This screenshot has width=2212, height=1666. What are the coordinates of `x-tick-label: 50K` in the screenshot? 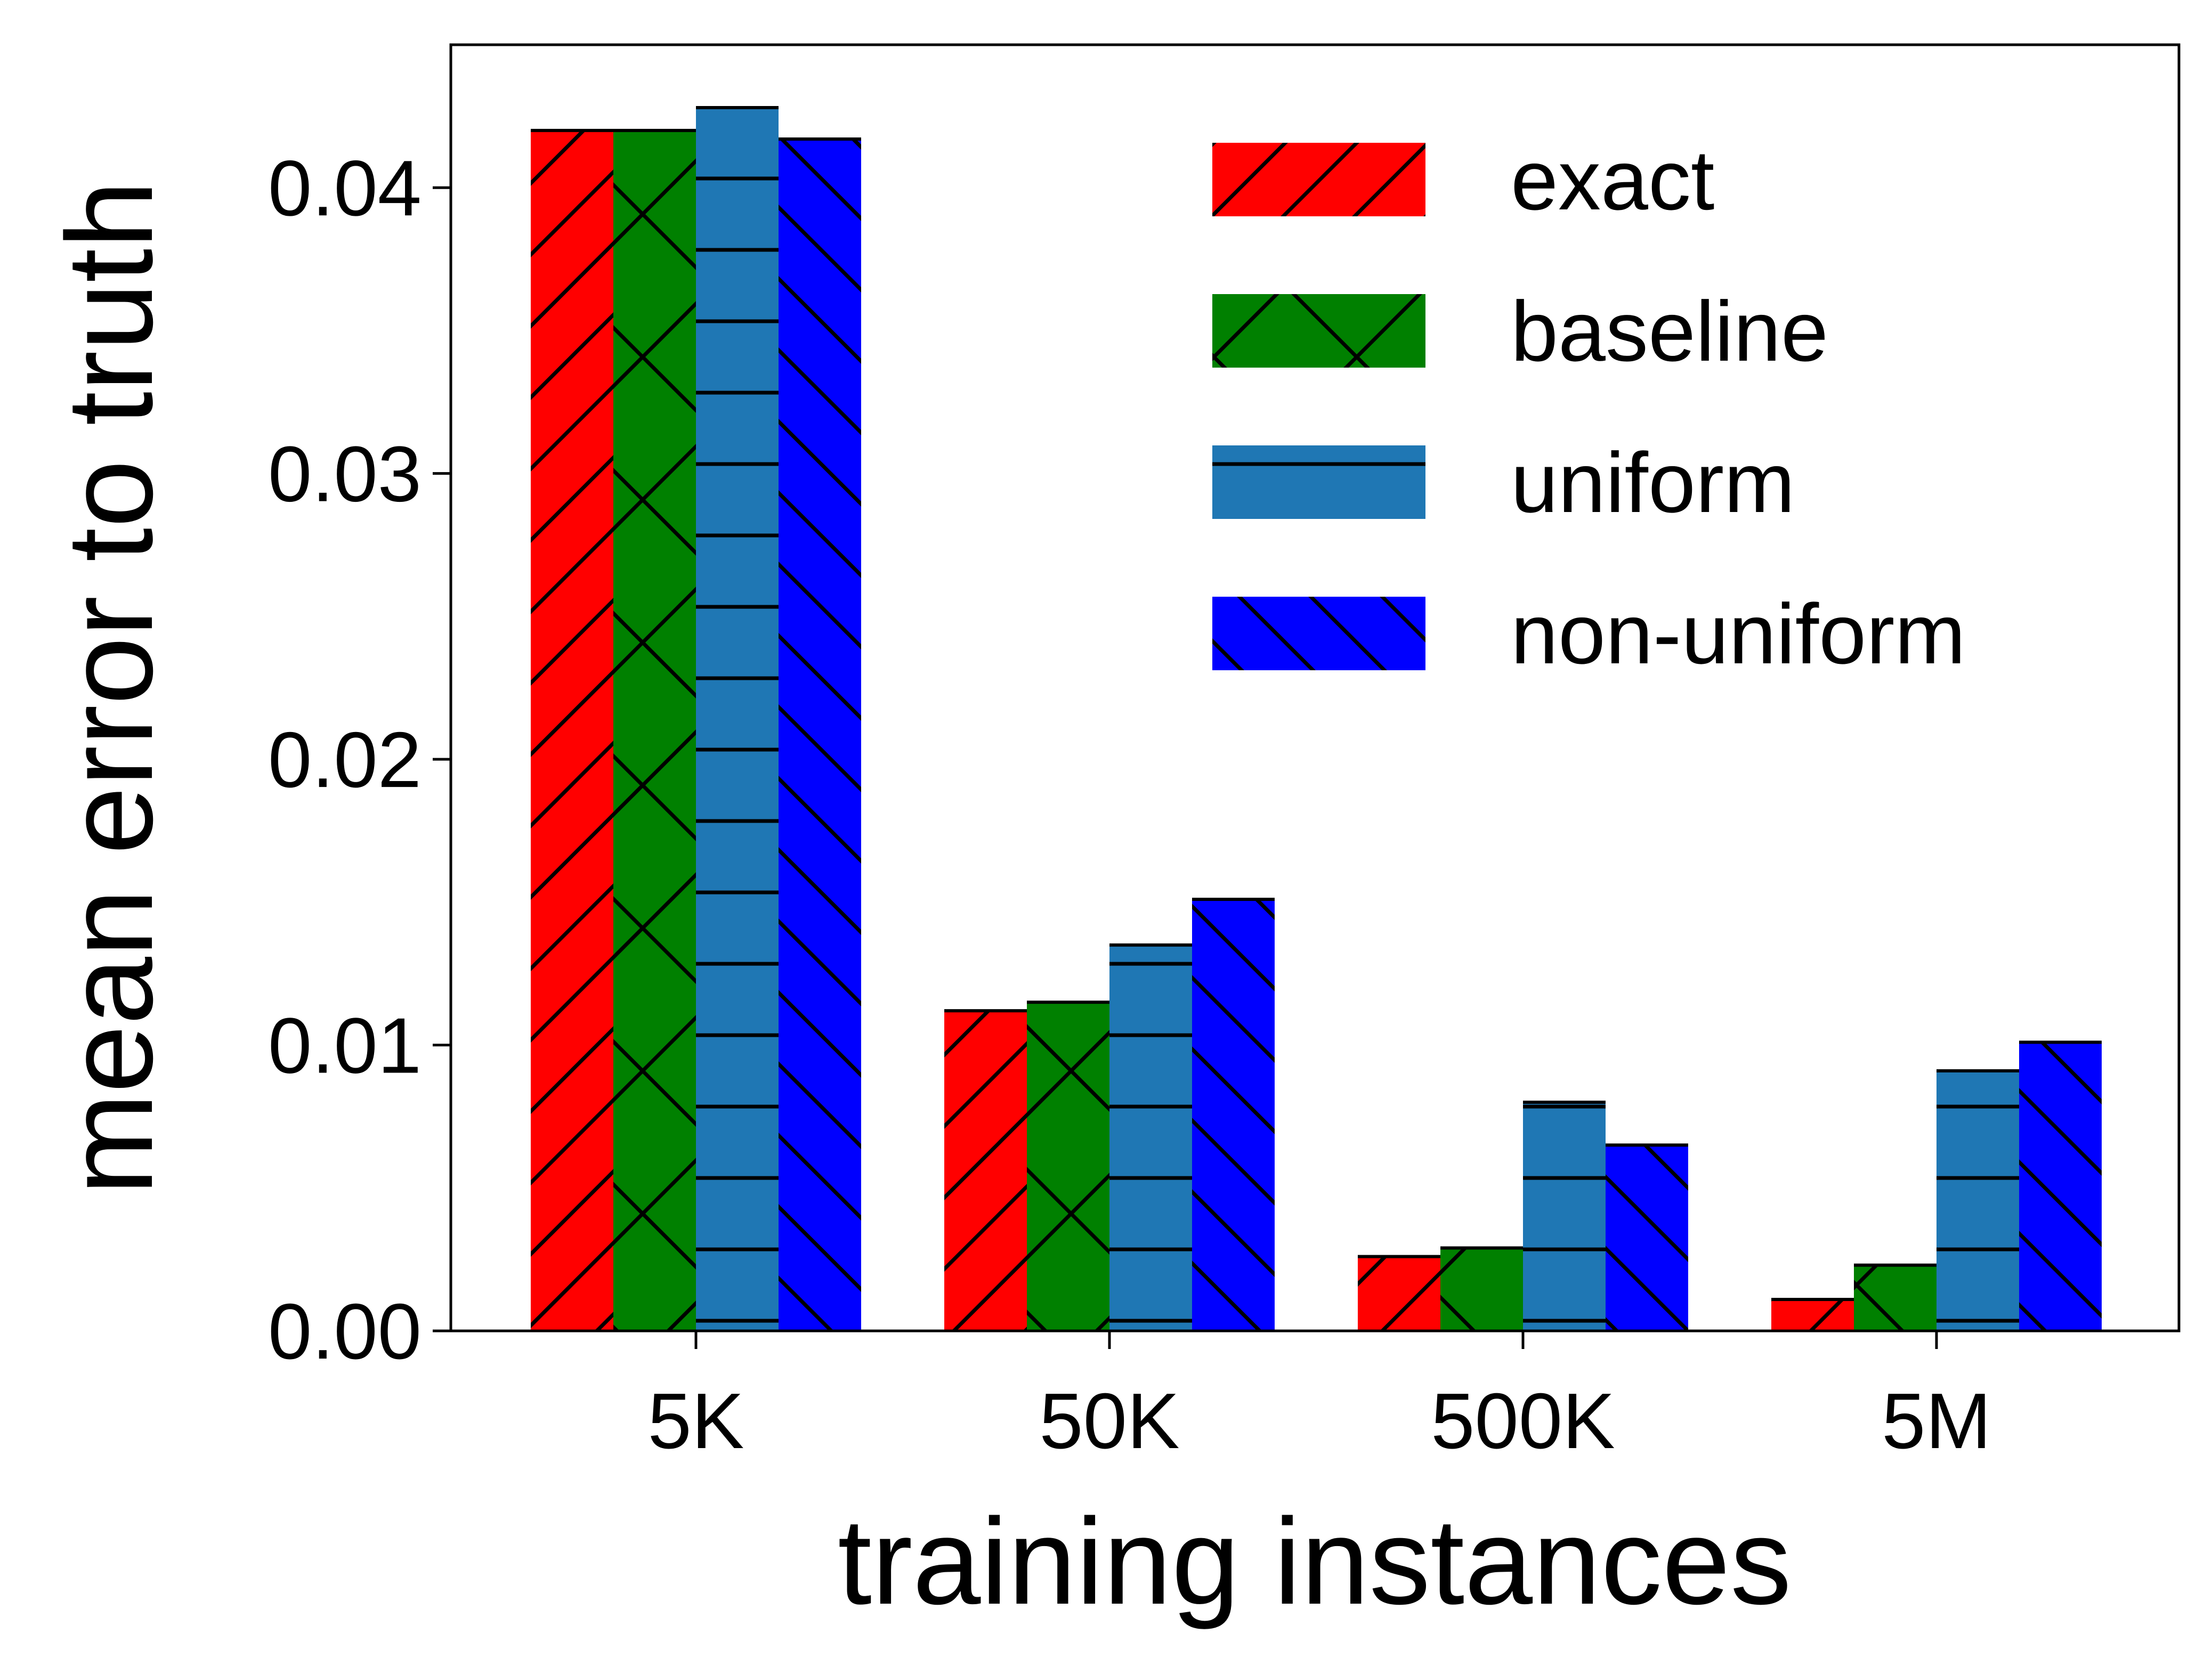 It's located at (1109, 1421).